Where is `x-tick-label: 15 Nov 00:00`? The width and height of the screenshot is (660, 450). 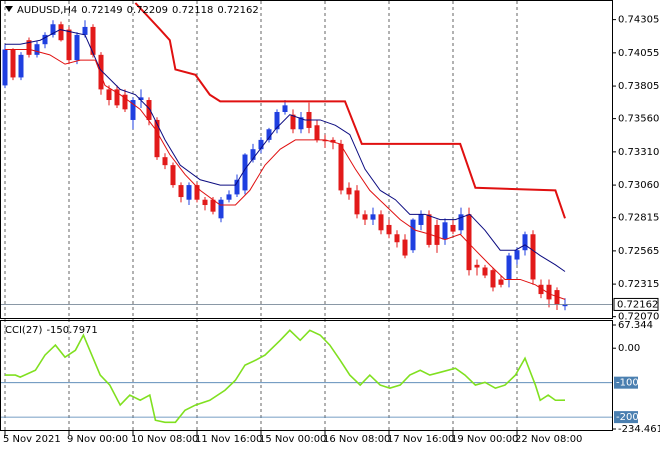 x-tick-label: 15 Nov 00:00 is located at coordinates (292, 439).